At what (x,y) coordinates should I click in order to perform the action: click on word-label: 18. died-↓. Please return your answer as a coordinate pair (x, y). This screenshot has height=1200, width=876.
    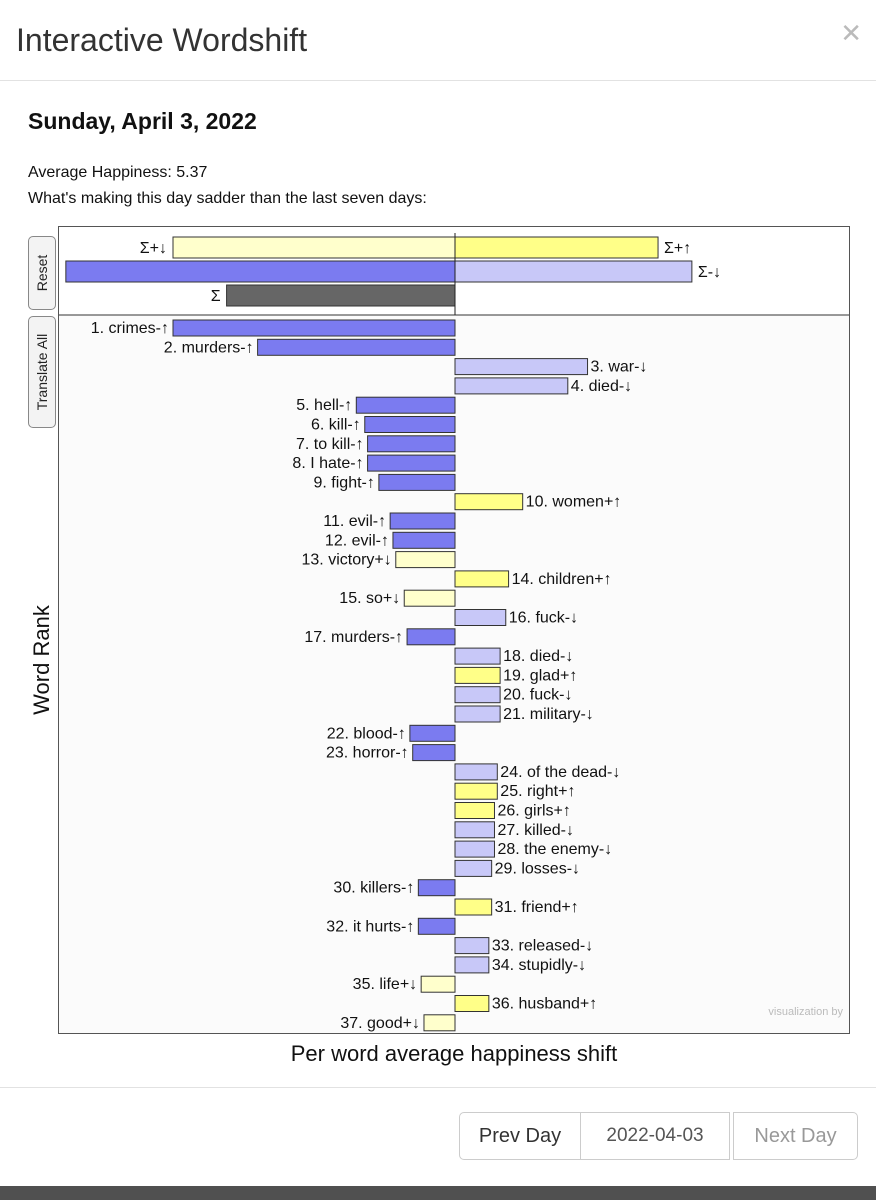
    Looking at the image, I should click on (538, 656).